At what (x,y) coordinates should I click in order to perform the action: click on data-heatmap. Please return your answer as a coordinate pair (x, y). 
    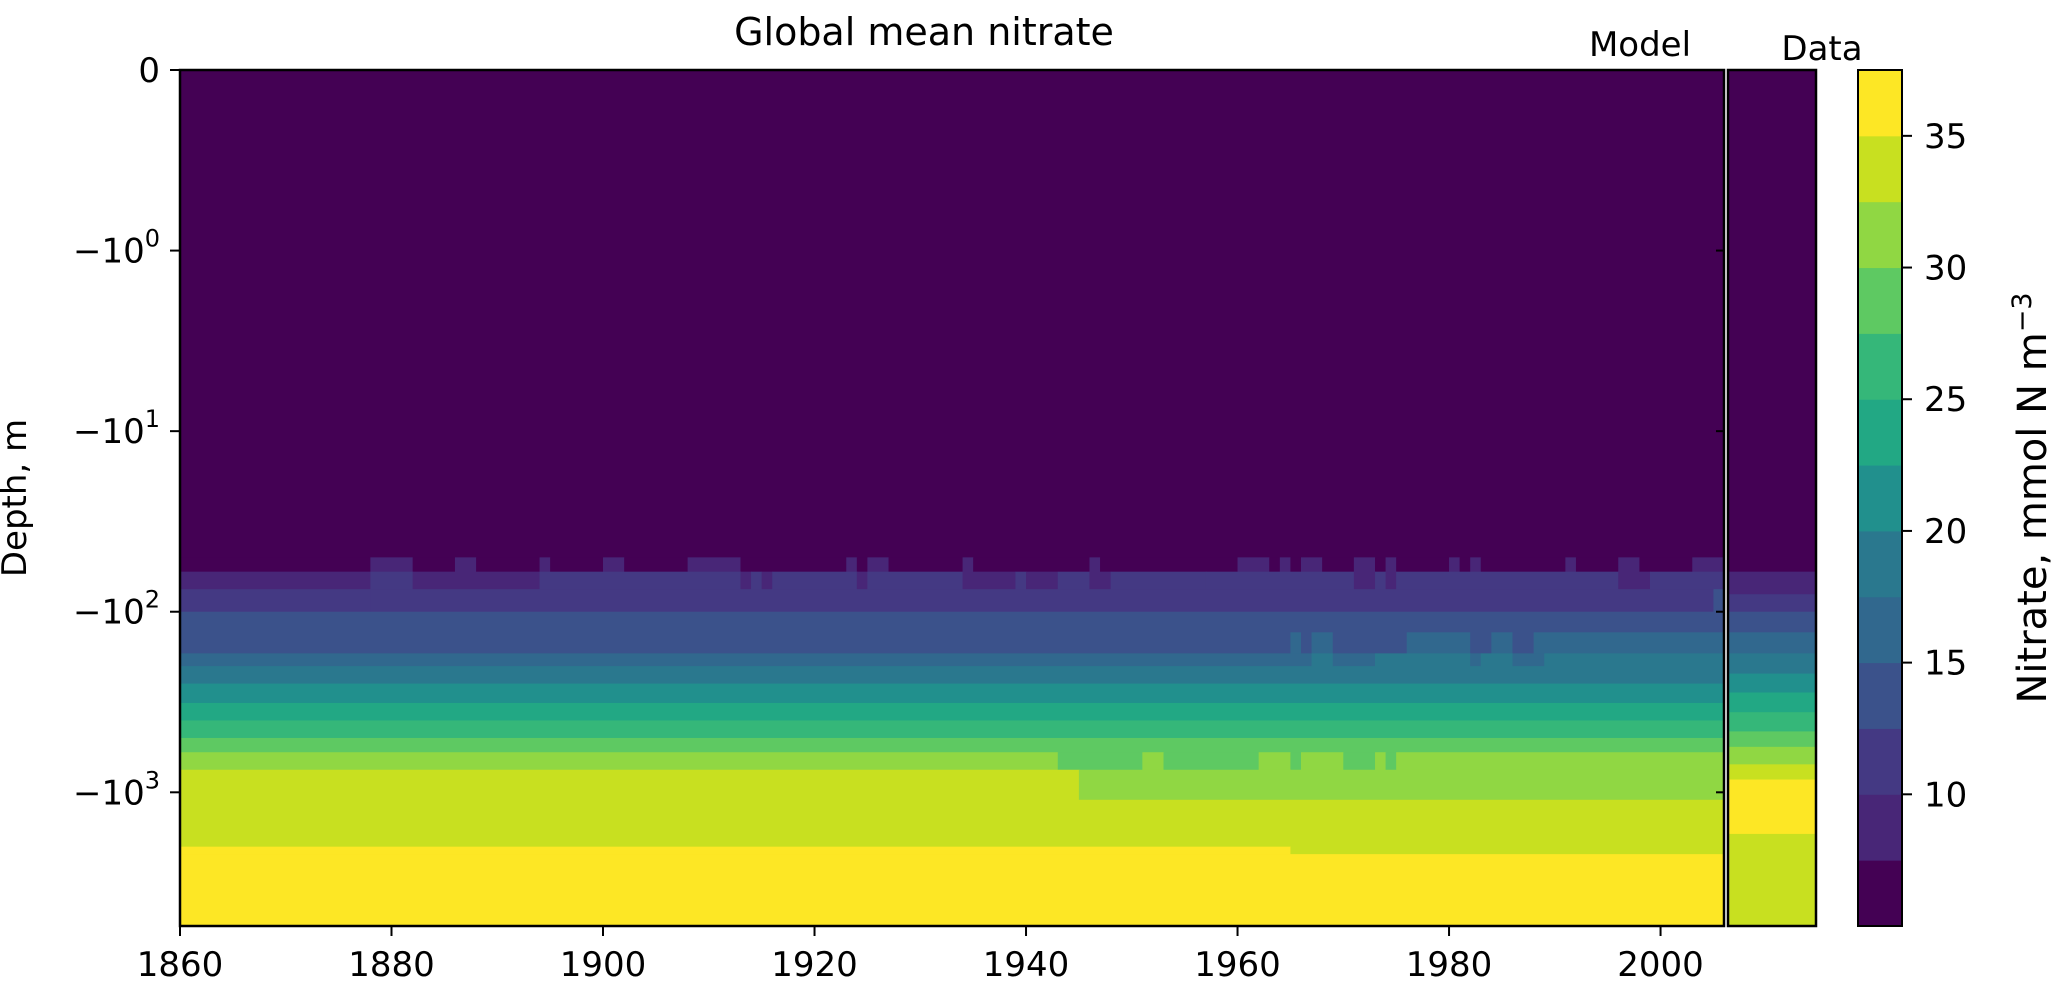
    Looking at the image, I should click on (1772, 498).